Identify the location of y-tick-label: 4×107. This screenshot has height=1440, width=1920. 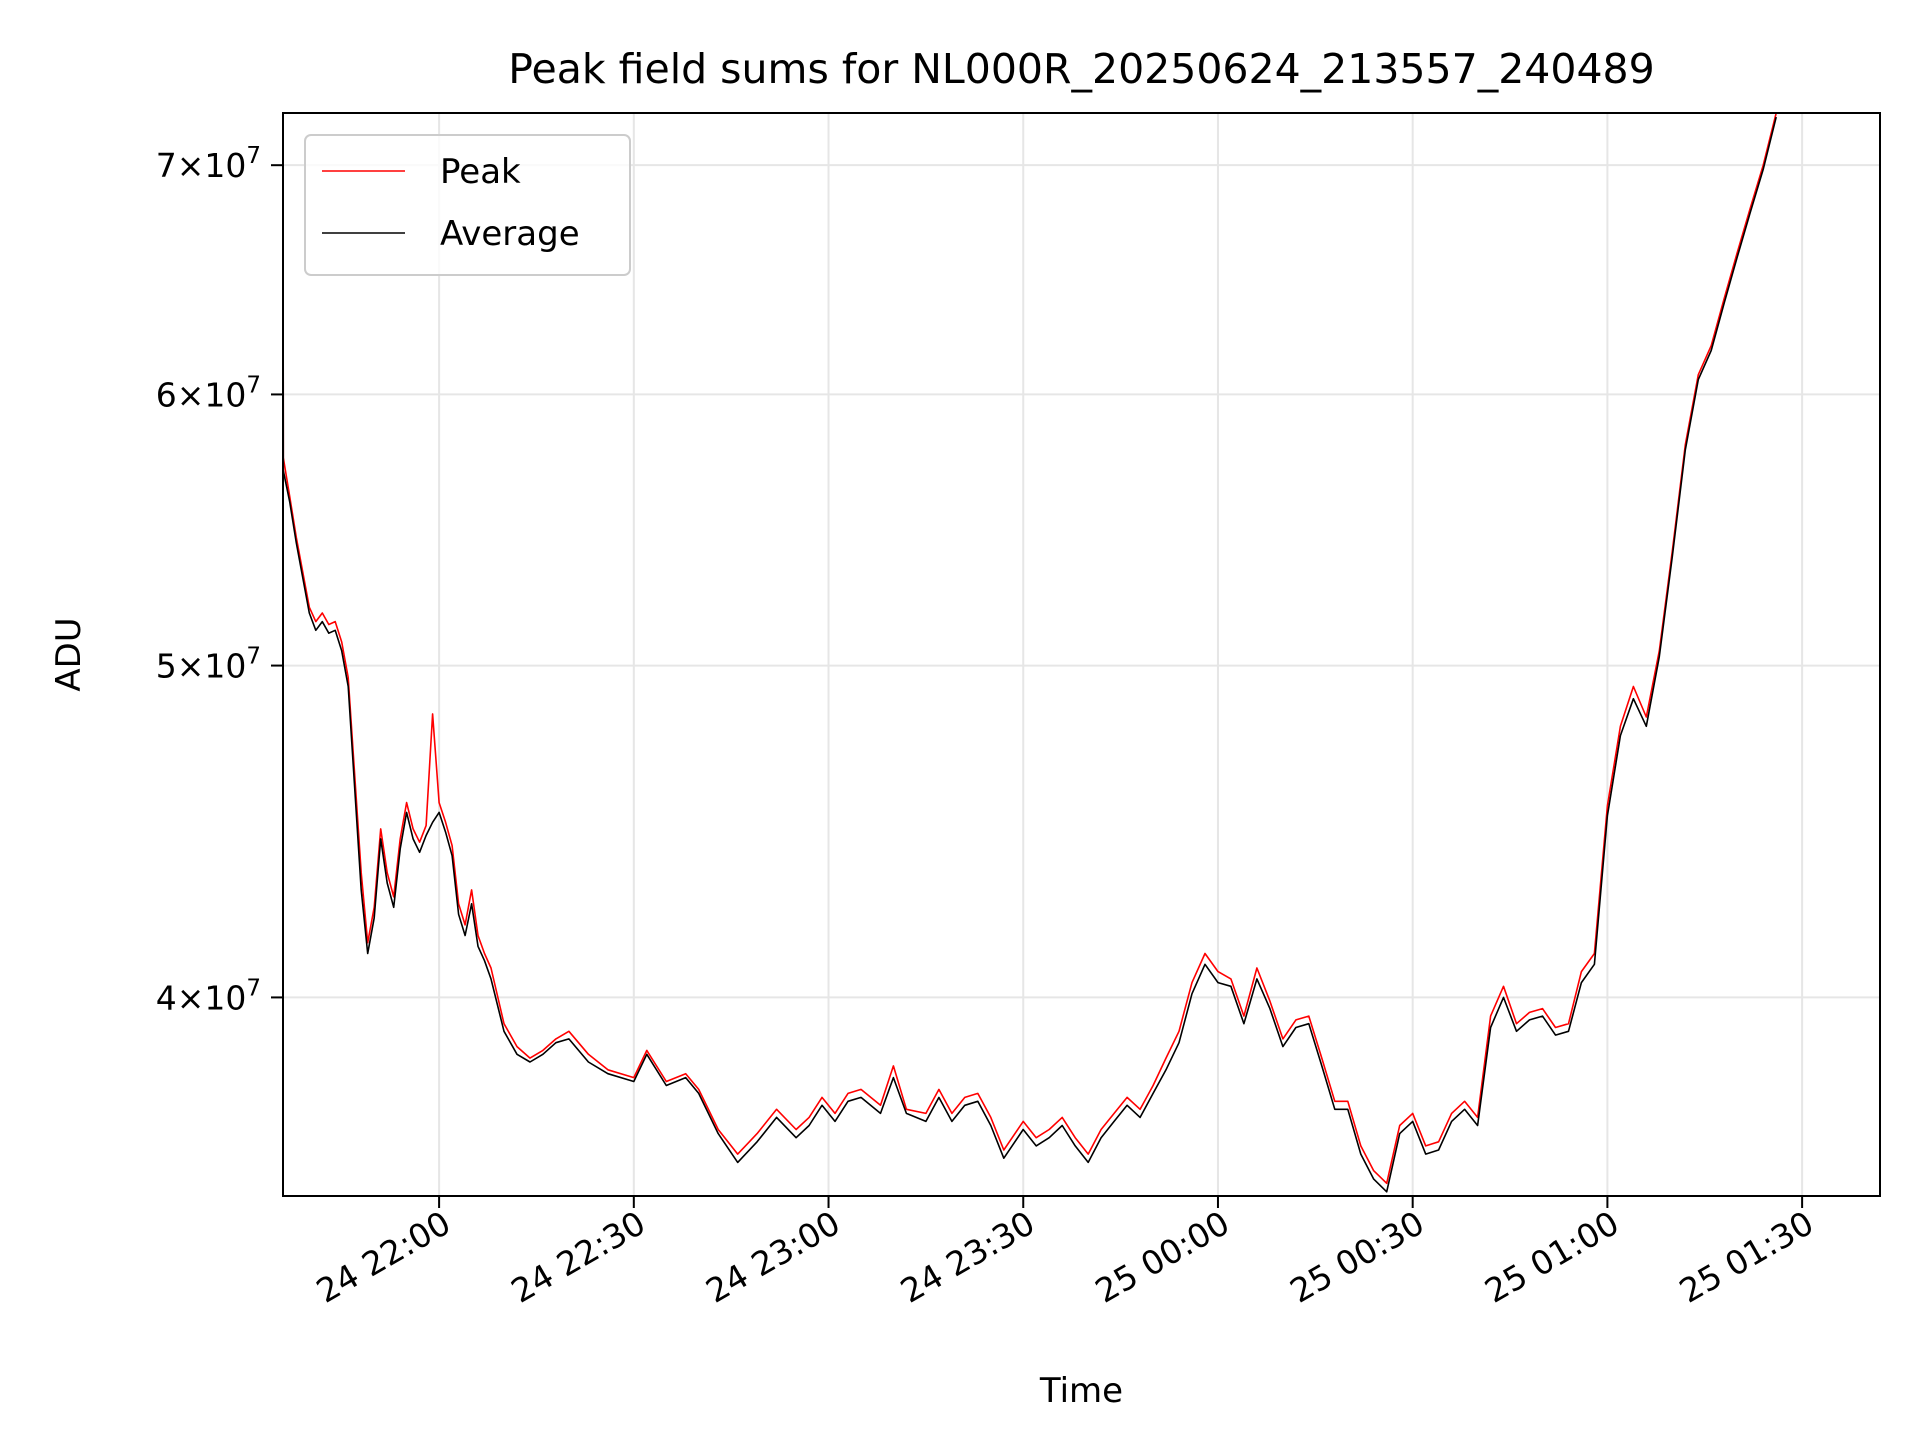
(208, 996).